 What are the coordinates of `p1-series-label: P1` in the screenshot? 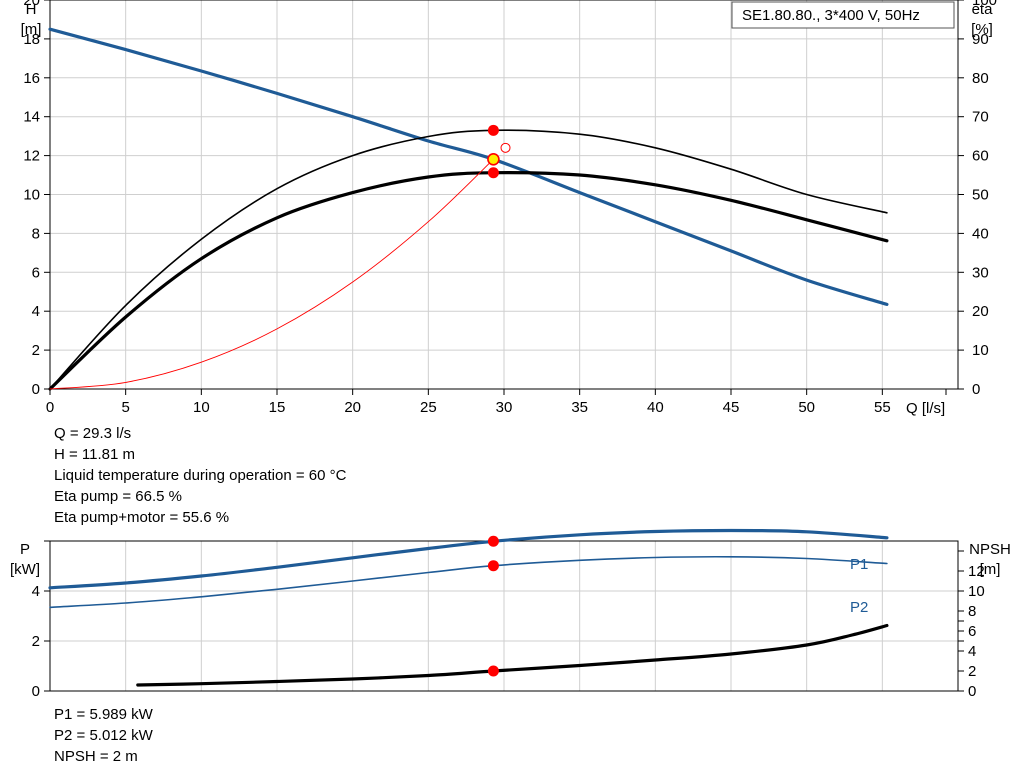 It's located at (859, 564).